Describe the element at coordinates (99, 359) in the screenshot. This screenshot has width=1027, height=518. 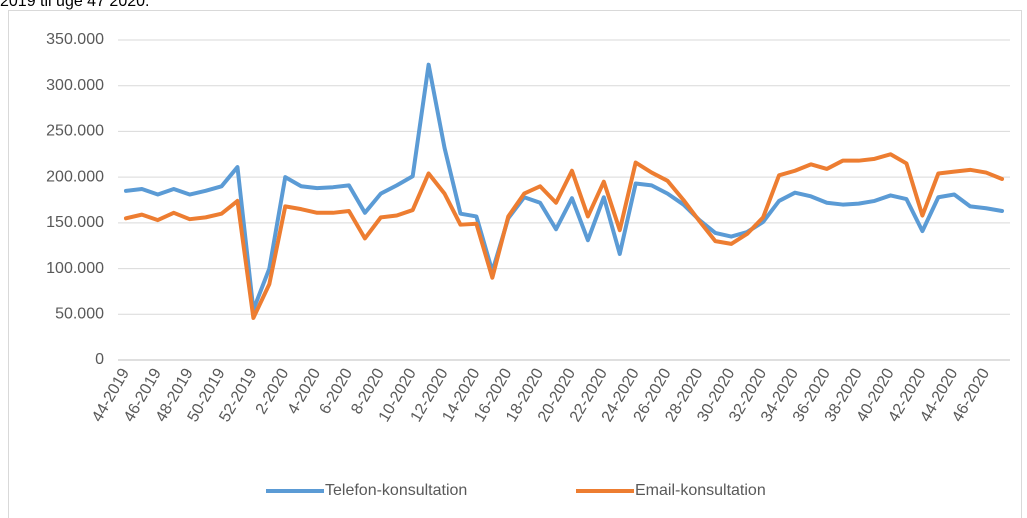
I see `y-tick-label: 0` at that location.